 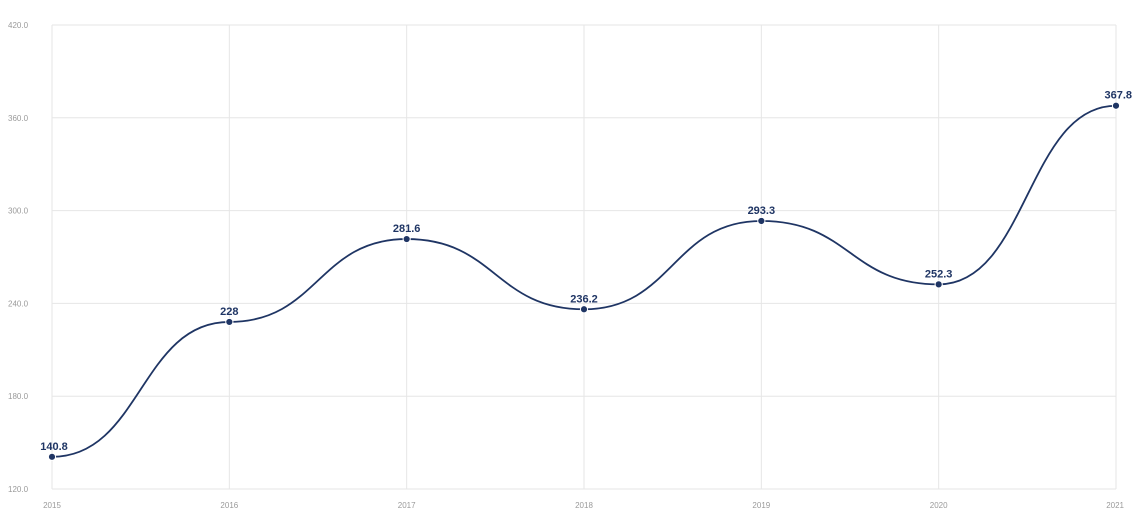 I want to click on data-label: 252.3, so click(x=939, y=274).